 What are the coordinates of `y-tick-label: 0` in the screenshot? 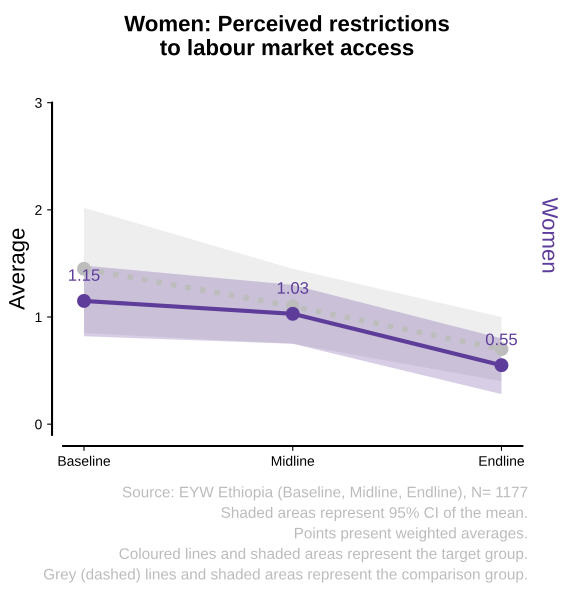 It's located at (38, 425).